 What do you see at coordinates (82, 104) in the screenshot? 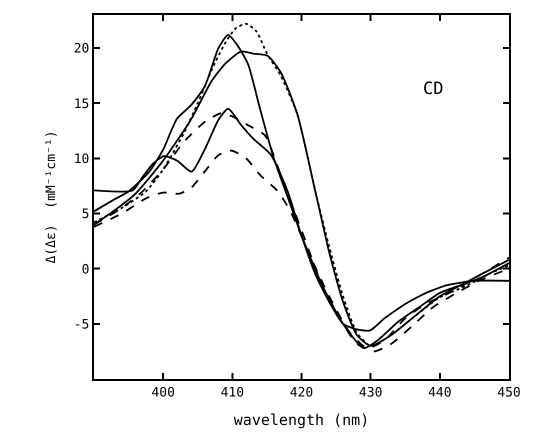
I see `y-tick-label: 15` at bounding box center [82, 104].